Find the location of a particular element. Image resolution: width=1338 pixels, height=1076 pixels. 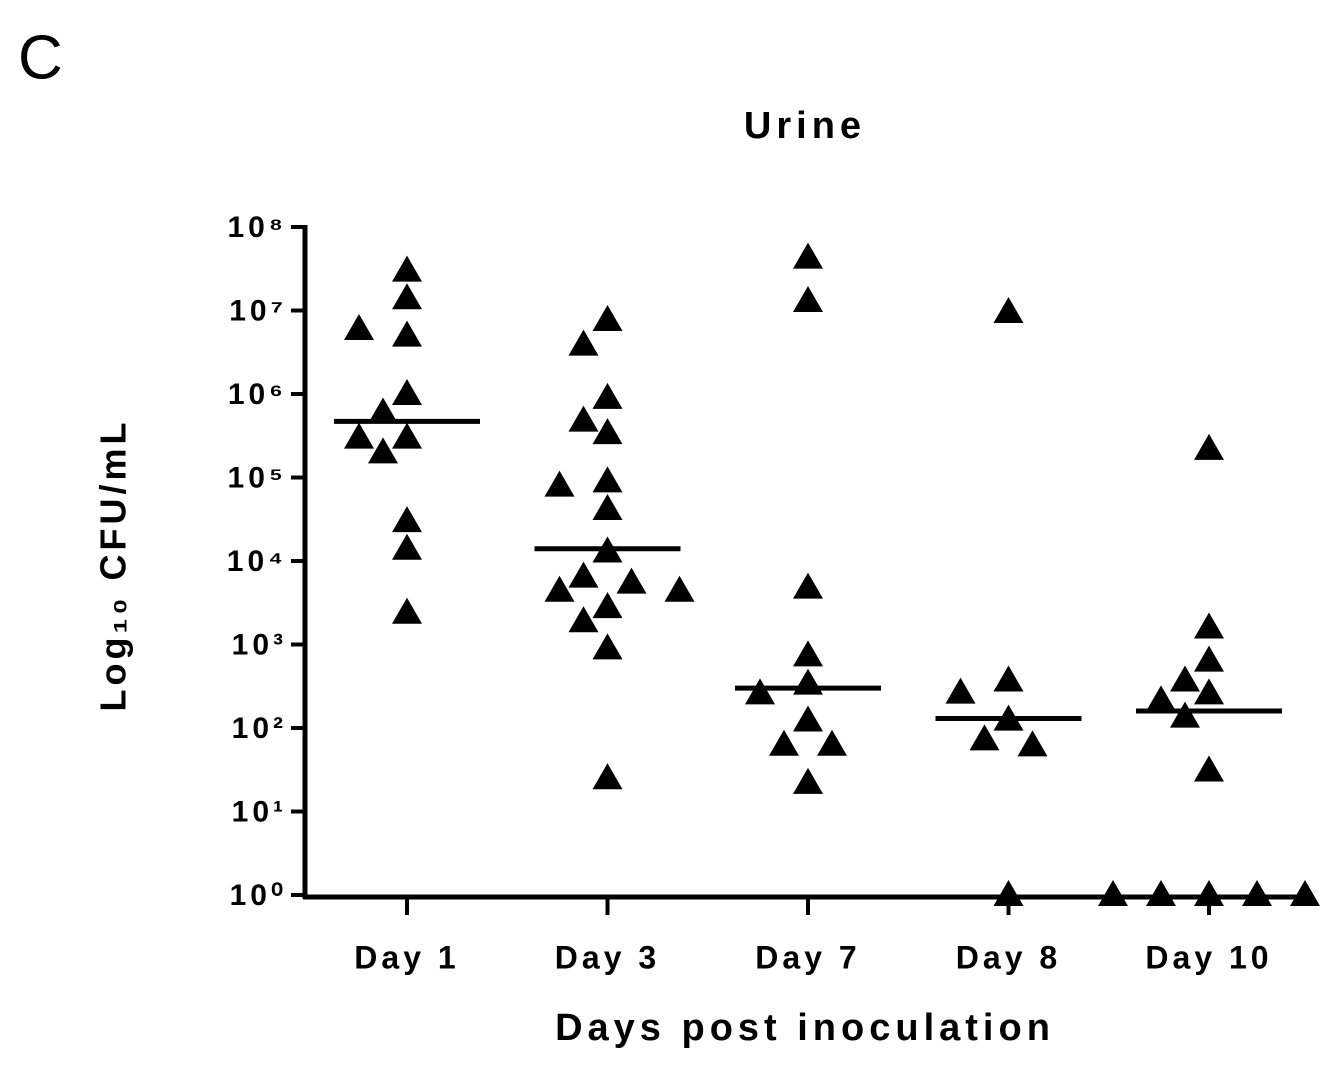

y-tick-label: 10⁵ is located at coordinates (257, 477).